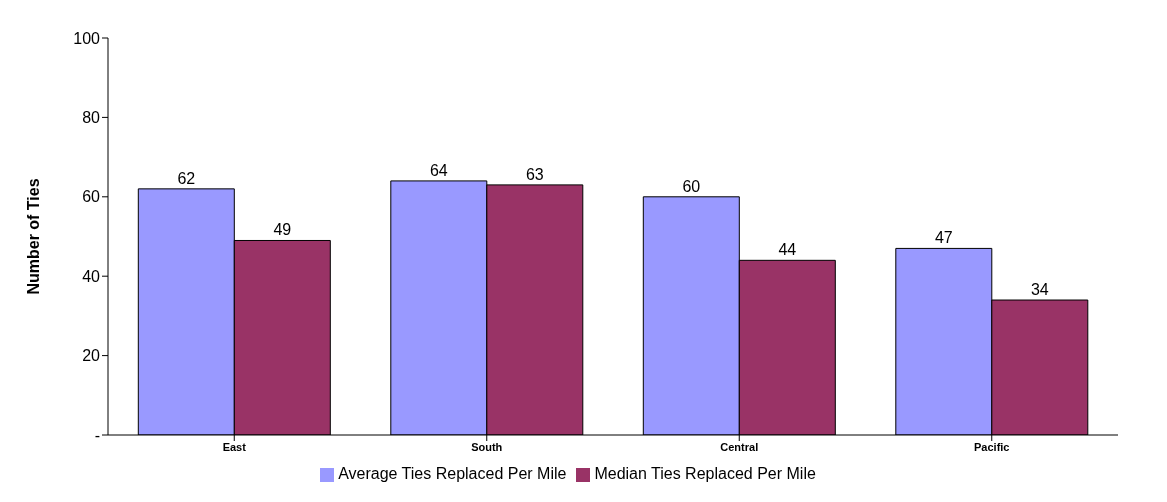 Image resolution: width=1167 pixels, height=502 pixels. What do you see at coordinates (186, 178) in the screenshot?
I see `data-label: 62` at bounding box center [186, 178].